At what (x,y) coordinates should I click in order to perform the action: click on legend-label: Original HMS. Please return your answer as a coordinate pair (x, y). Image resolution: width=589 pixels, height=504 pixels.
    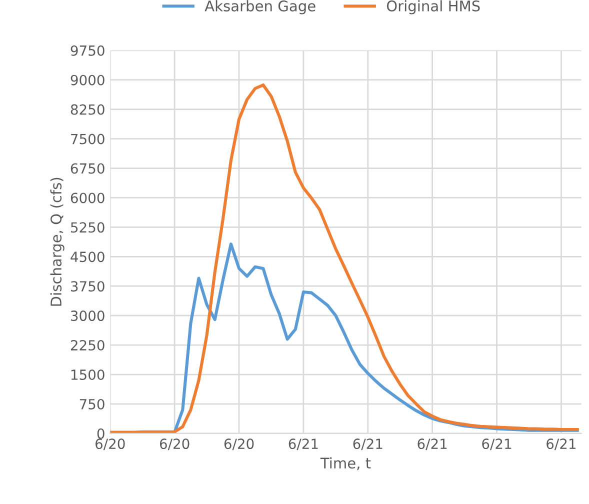
    Looking at the image, I should click on (433, 7).